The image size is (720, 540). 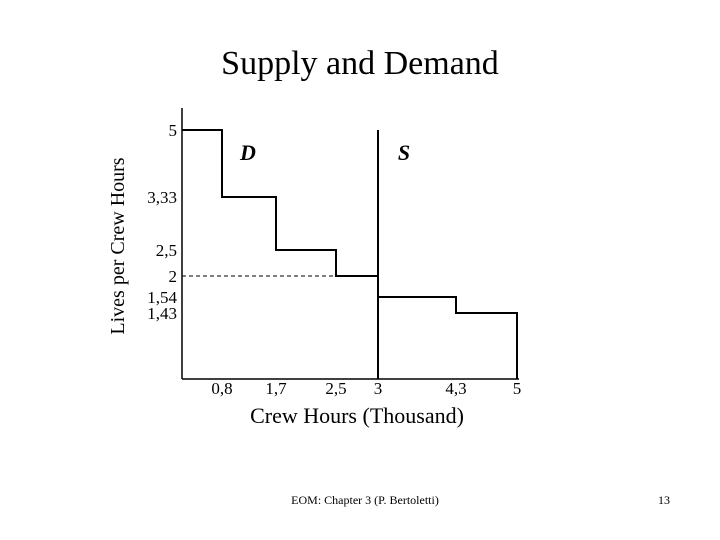 I want to click on x-tick-label: 5, so click(x=517, y=388).